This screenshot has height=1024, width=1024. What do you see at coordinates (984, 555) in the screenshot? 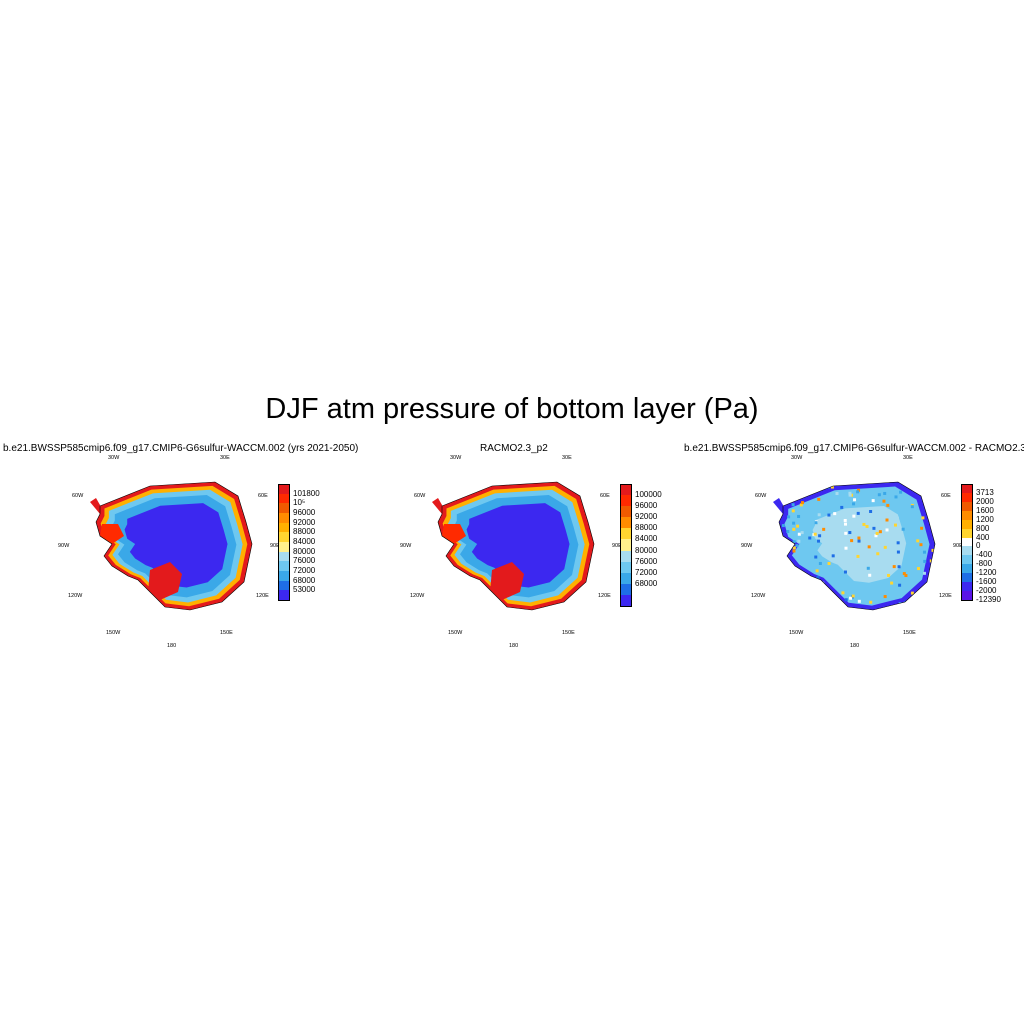
I see `colorbar-label: -400` at bounding box center [984, 555].